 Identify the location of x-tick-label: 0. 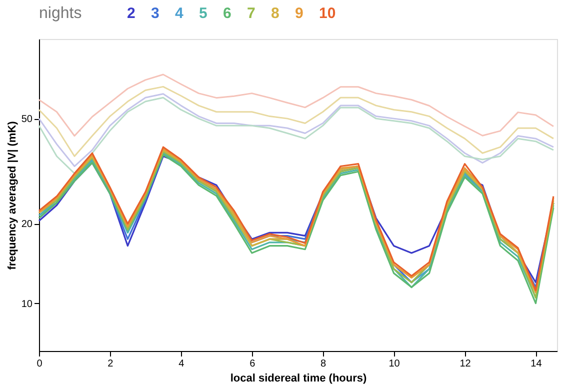
(39, 364).